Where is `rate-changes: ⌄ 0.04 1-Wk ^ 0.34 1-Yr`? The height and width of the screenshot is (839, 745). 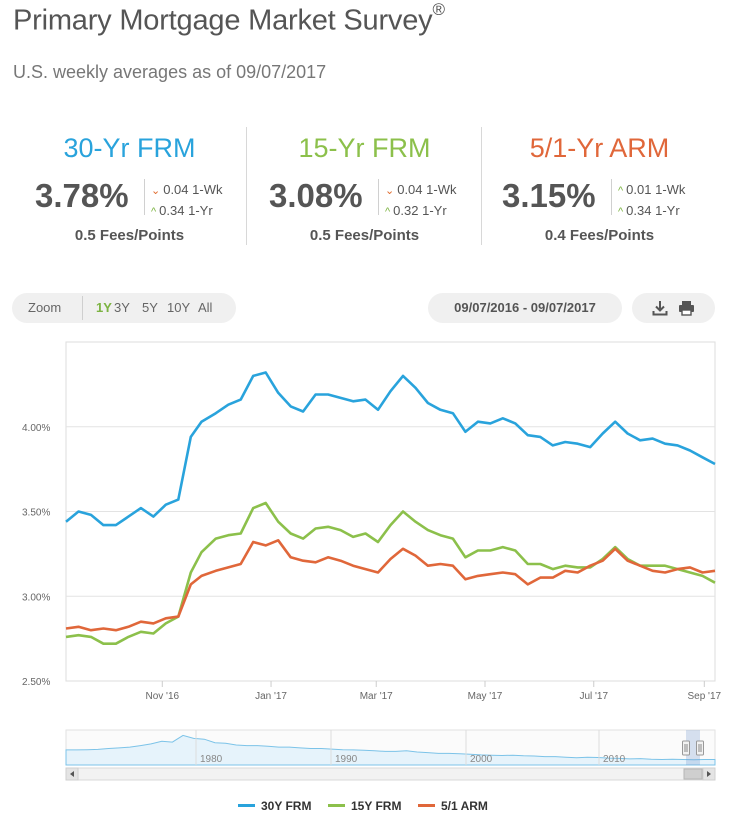 rate-changes: ⌄ 0.04 1-Wk ^ 0.34 1-Yr is located at coordinates (186, 201).